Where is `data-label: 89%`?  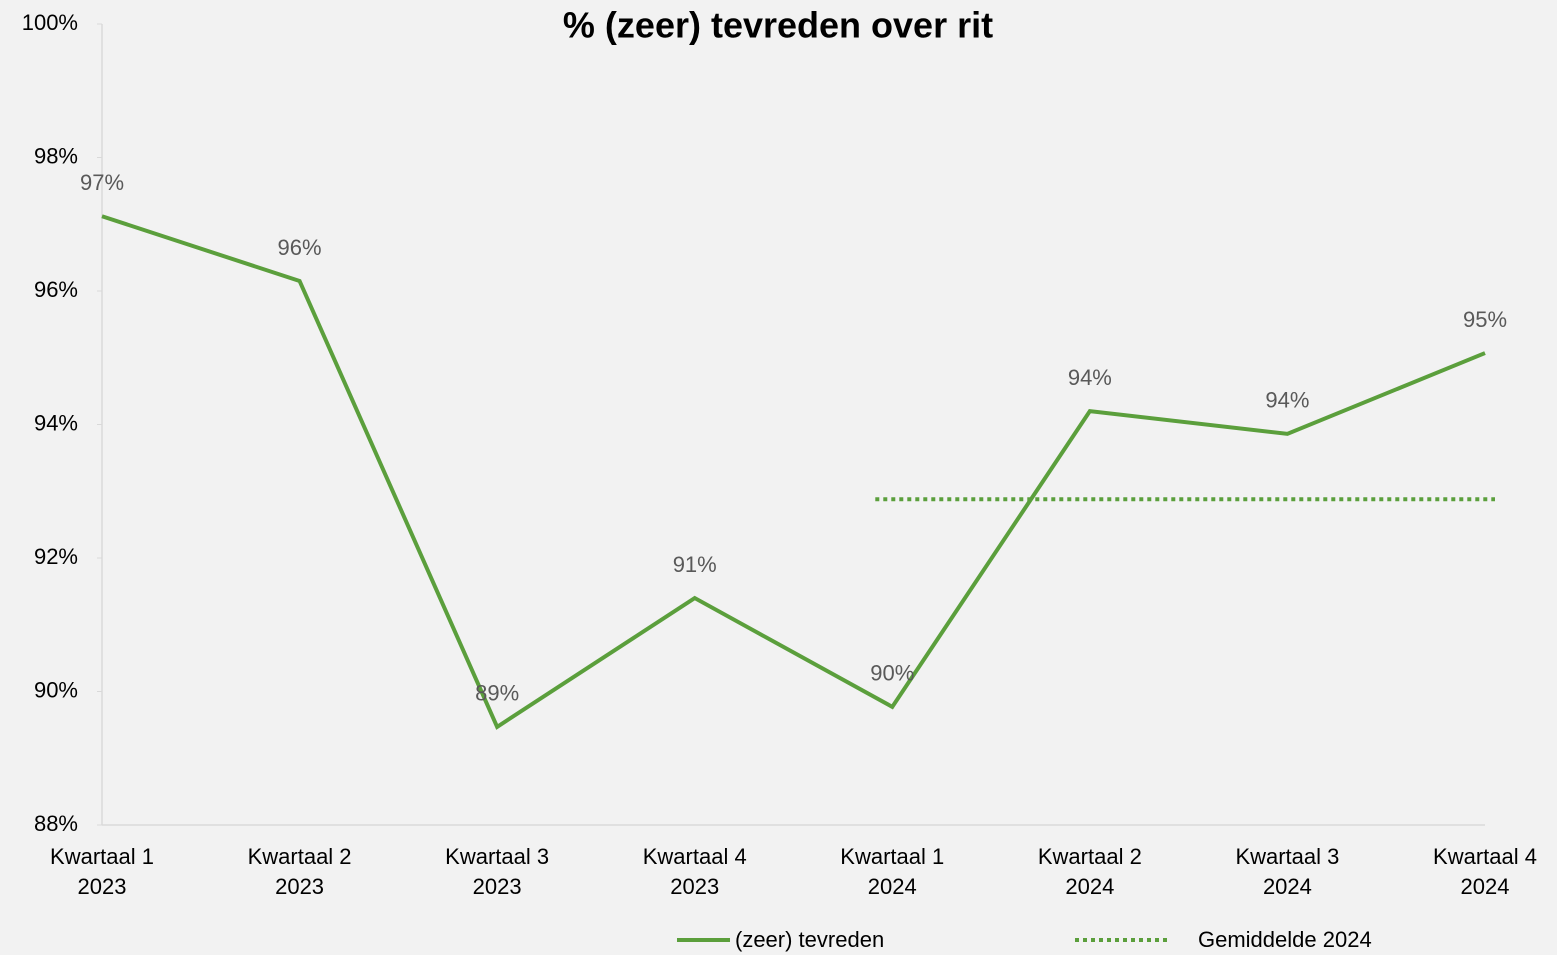 data-label: 89% is located at coordinates (497, 693).